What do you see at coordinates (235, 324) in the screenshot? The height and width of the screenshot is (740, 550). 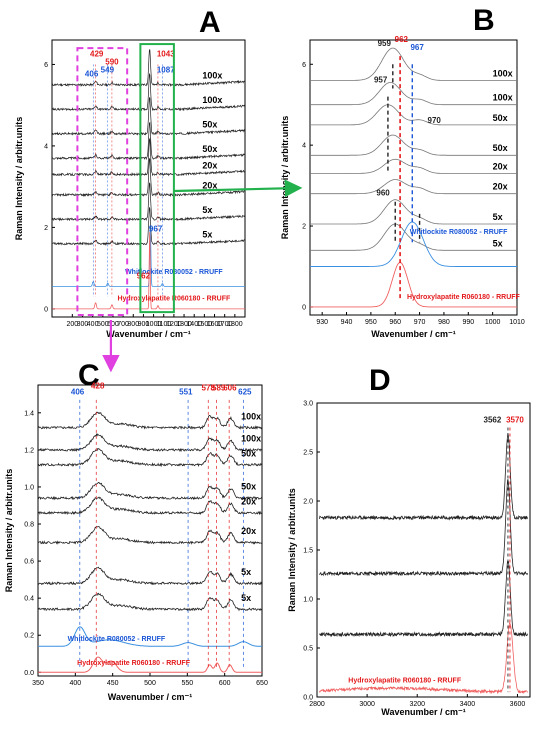 I see `x-tick-label: 1800` at bounding box center [235, 324].